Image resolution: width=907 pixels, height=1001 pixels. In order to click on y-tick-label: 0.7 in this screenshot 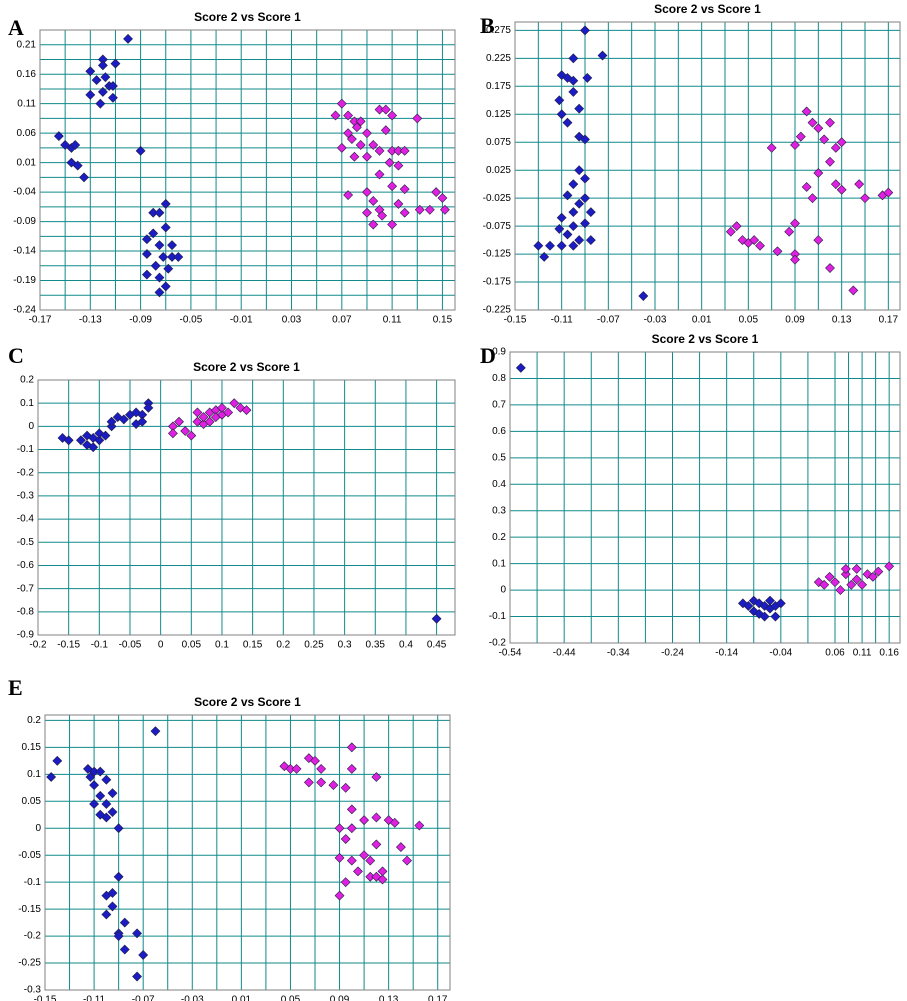, I will do `click(499, 405)`.